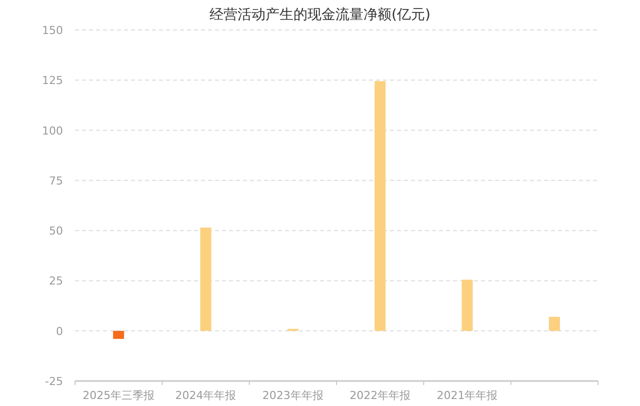 The width and height of the screenshot is (640, 406). I want to click on x-tick-label: 2025年三季报, so click(118, 395).